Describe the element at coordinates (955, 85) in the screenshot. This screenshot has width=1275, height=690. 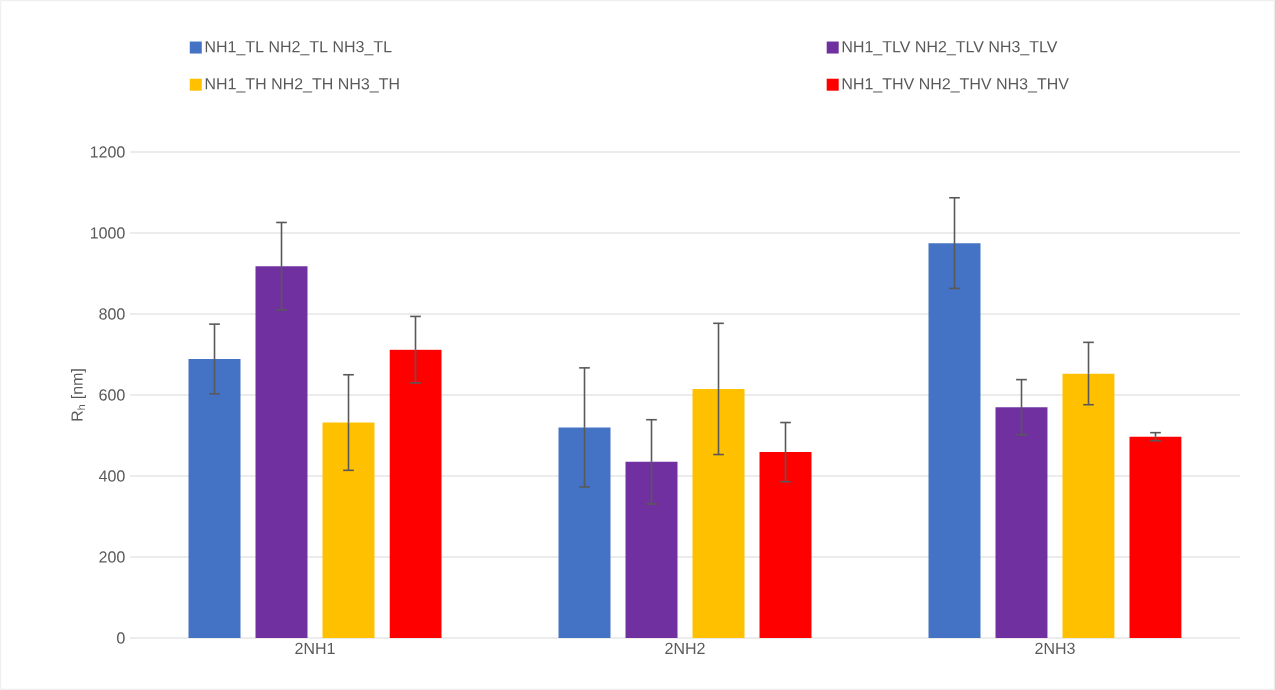
I see `legend-label: NH1_THV NH2_THV NH3_THV` at that location.